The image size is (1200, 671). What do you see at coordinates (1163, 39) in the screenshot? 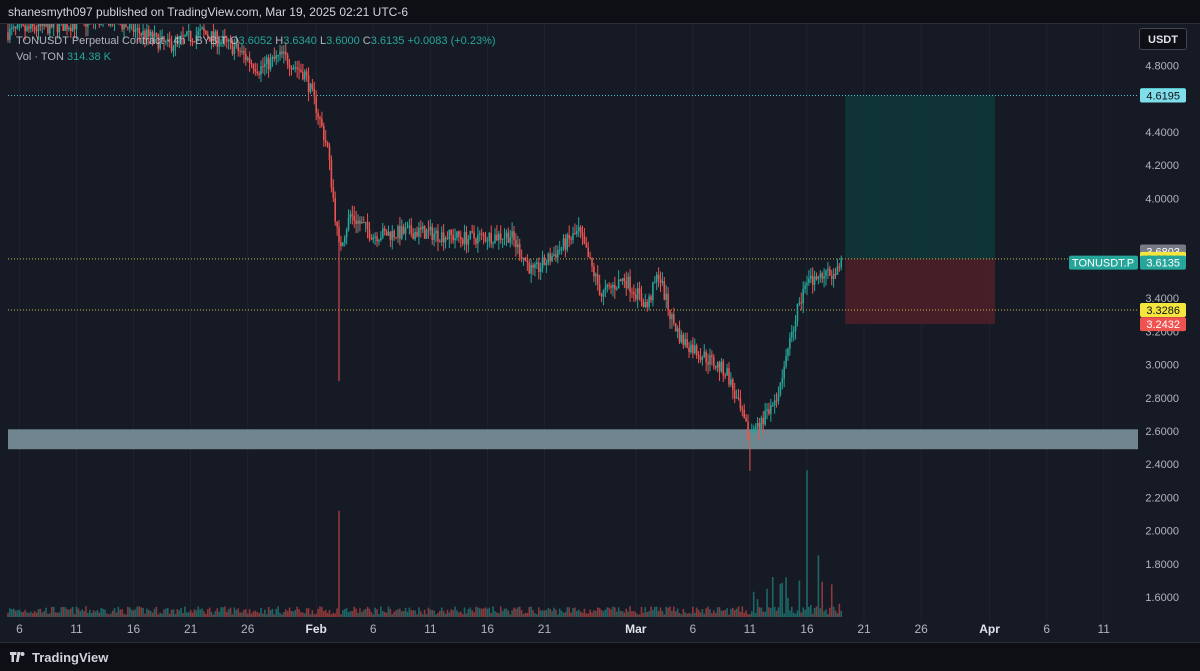
I see `currency-button: USDT` at bounding box center [1163, 39].